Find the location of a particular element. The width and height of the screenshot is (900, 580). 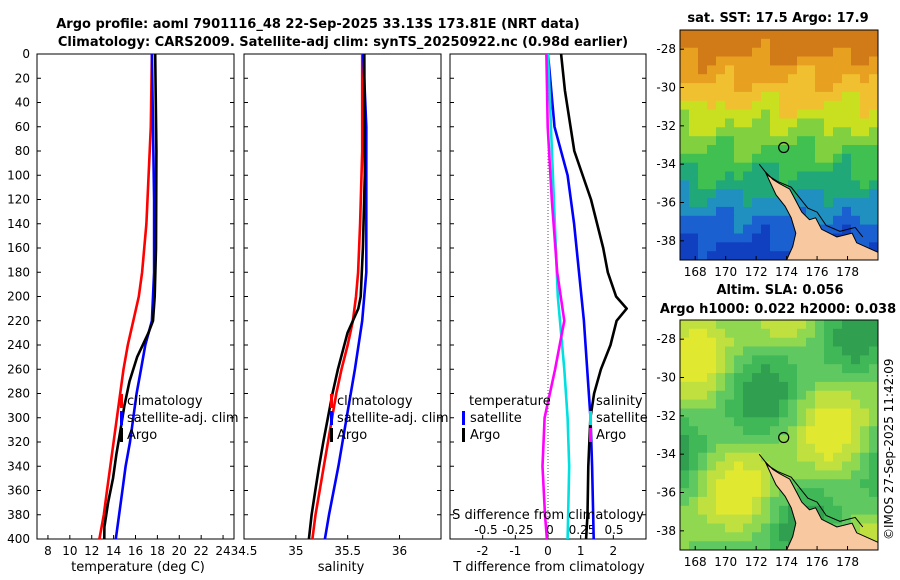

depth-tick-label: 400 is located at coordinates (18, 539).